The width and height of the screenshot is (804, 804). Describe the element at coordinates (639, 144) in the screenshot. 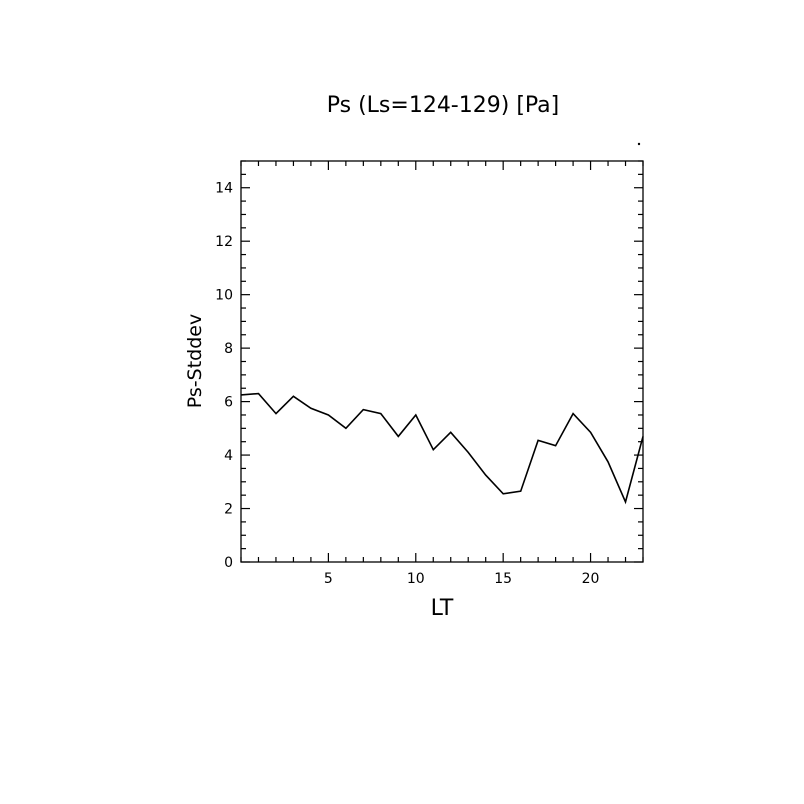

I see `corner-dot-mark` at that location.